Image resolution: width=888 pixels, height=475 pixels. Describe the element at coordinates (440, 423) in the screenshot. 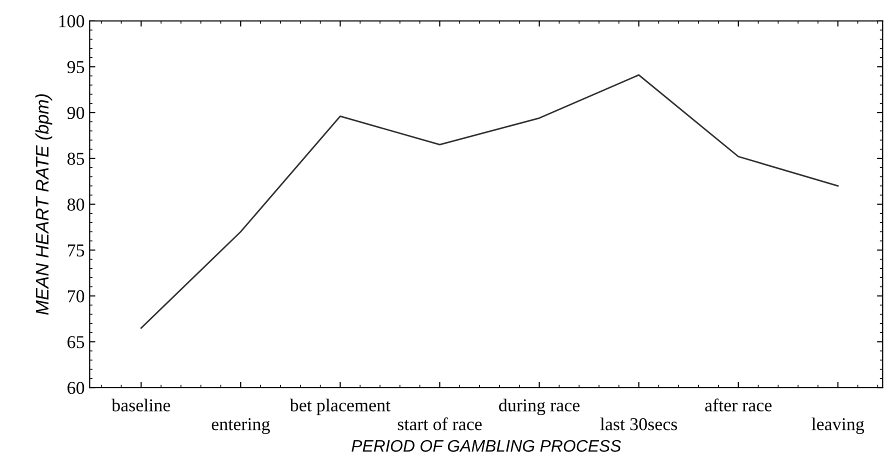

I see `x-tick-label: start of race` at that location.